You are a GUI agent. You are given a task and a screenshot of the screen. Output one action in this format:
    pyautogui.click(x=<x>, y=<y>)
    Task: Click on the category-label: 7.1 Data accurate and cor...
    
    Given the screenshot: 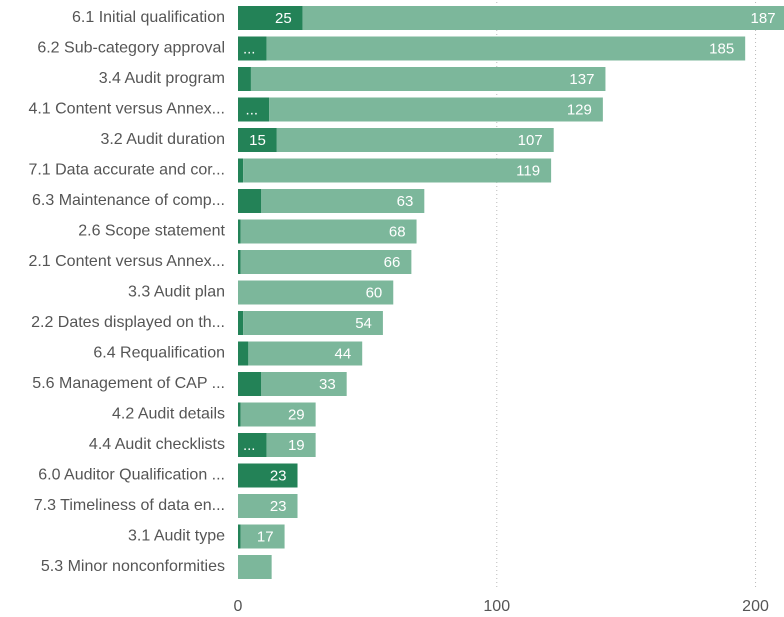 What is the action you would take?
    pyautogui.click(x=126, y=170)
    